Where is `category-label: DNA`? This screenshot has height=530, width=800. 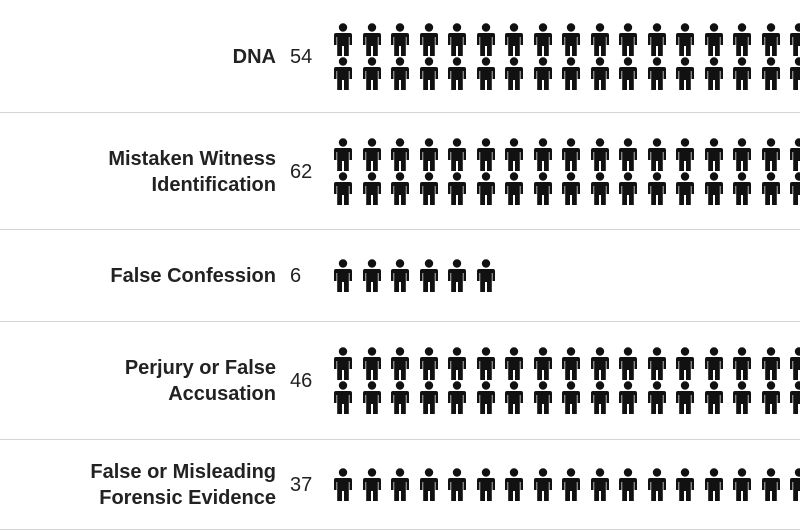
category-label: DNA is located at coordinates (254, 57).